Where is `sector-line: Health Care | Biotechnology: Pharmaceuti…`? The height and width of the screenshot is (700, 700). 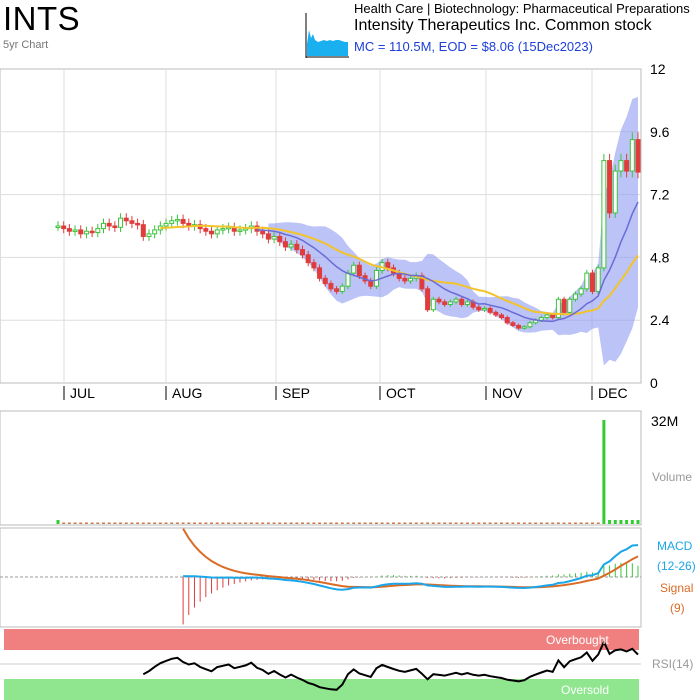
sector-line: Health Care | Biotechnology: Pharmaceuti… is located at coordinates (522, 8).